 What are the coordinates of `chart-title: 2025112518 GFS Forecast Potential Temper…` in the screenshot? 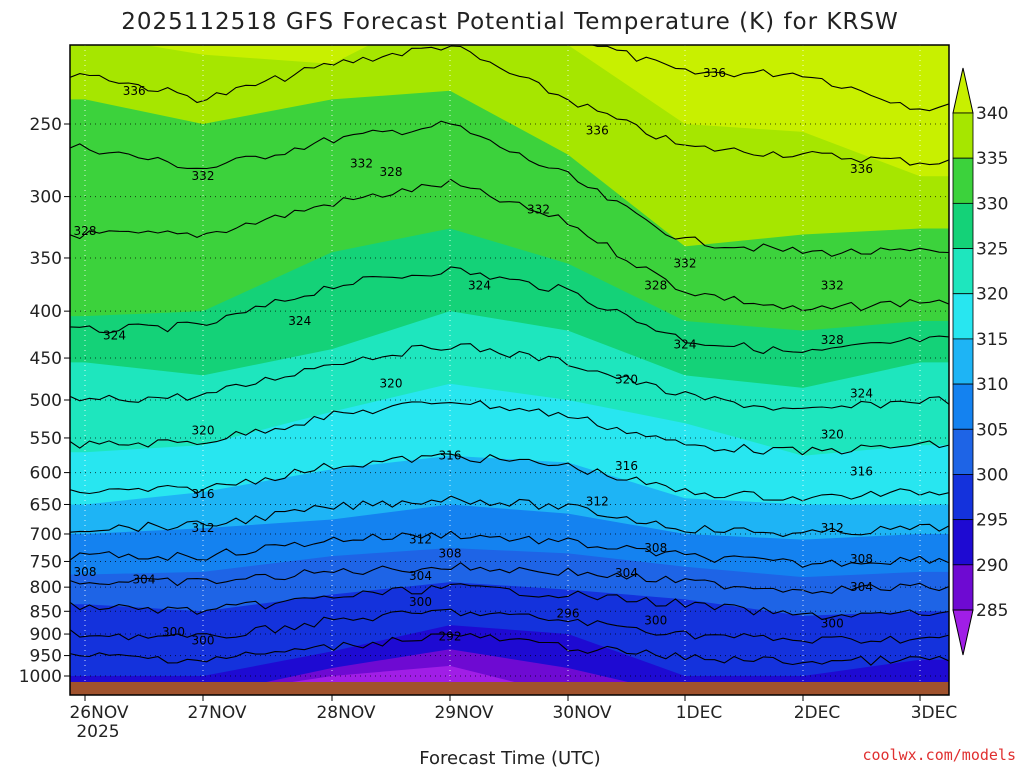 It's located at (510, 22).